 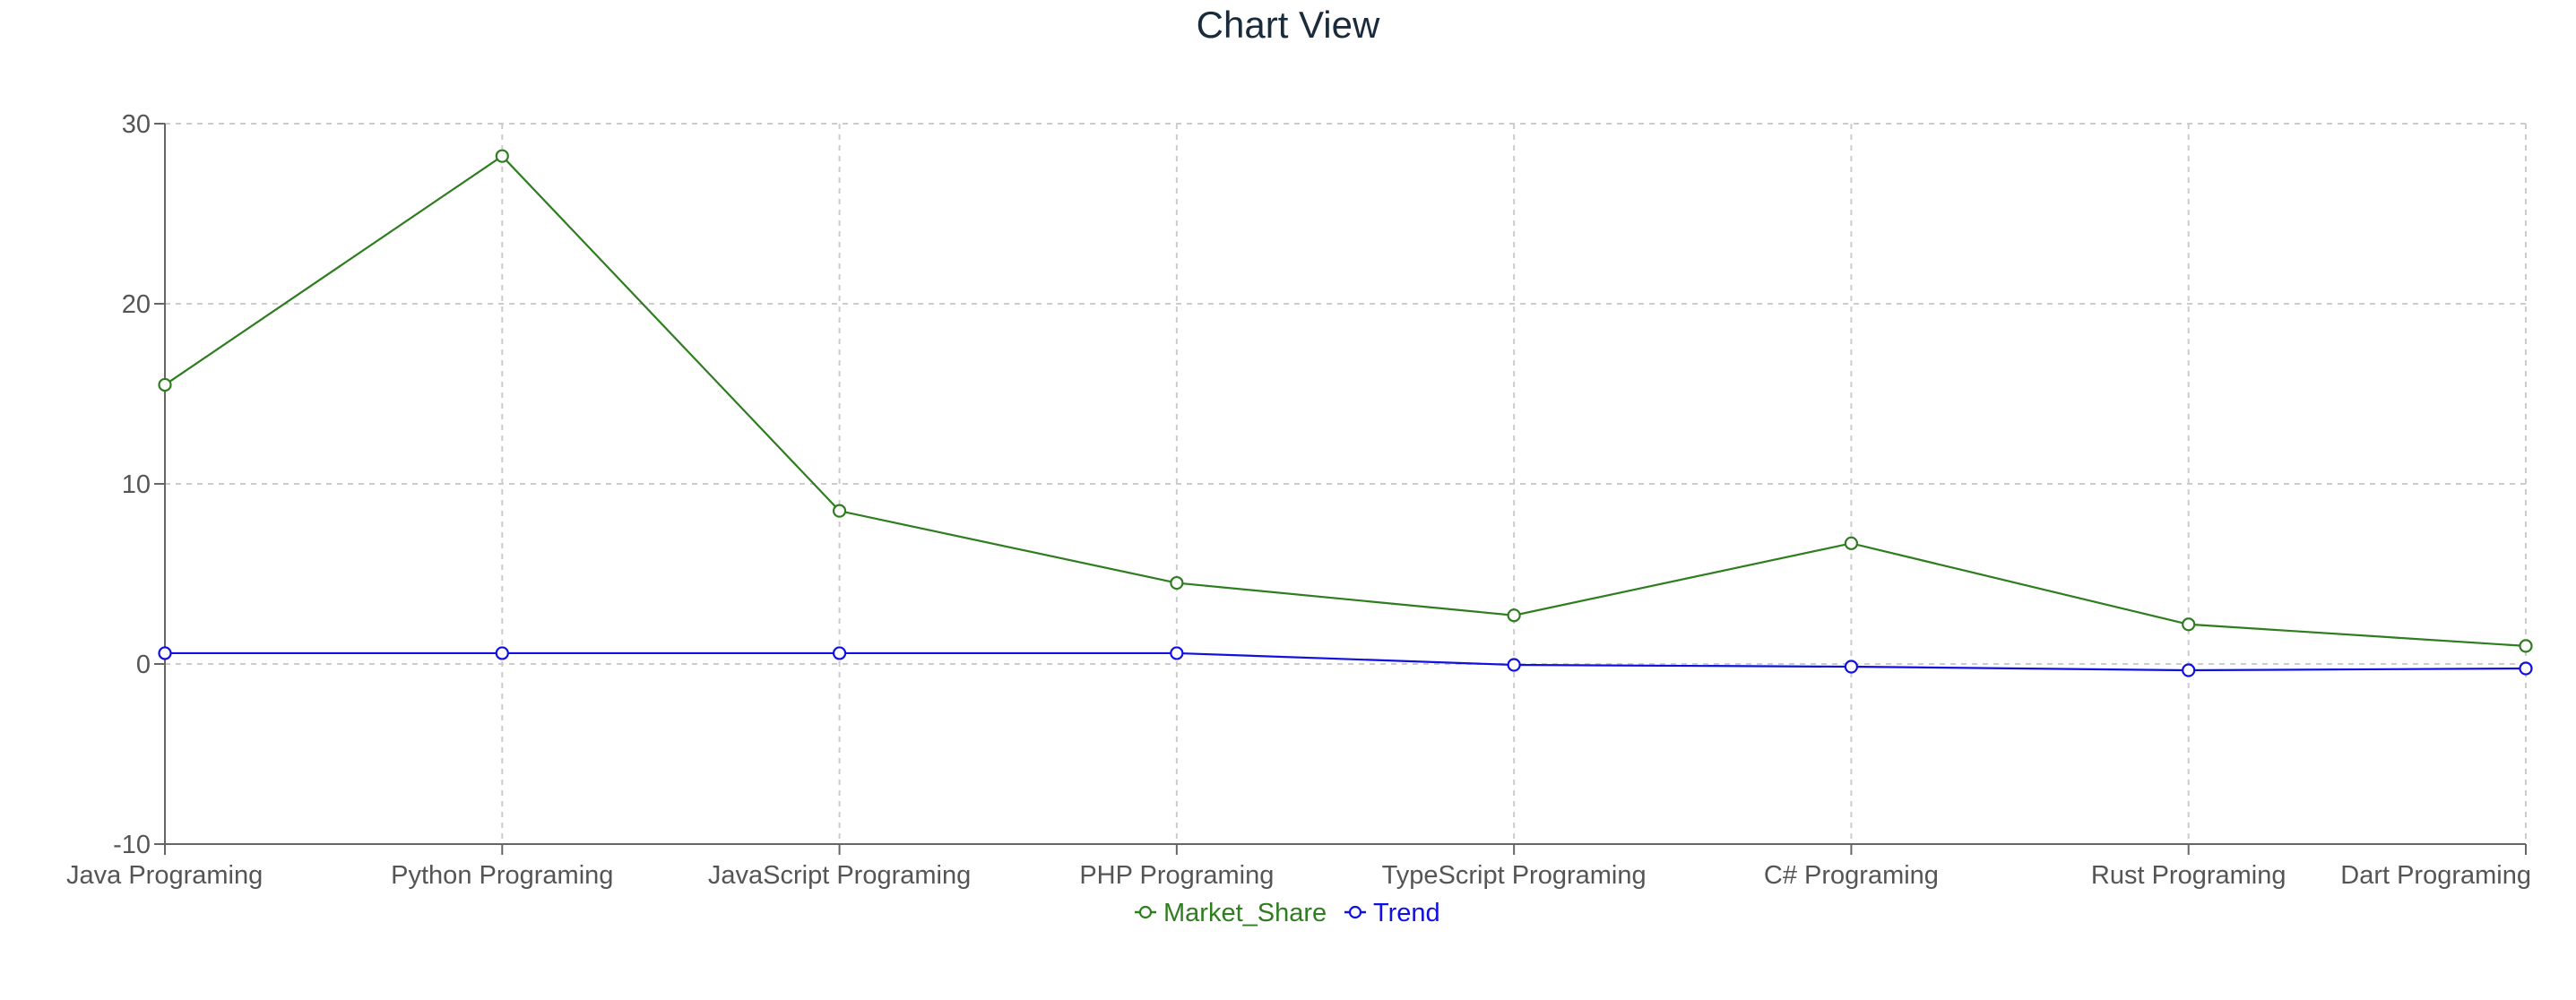 What do you see at coordinates (143, 665) in the screenshot?
I see `y-tick-label: 0` at bounding box center [143, 665].